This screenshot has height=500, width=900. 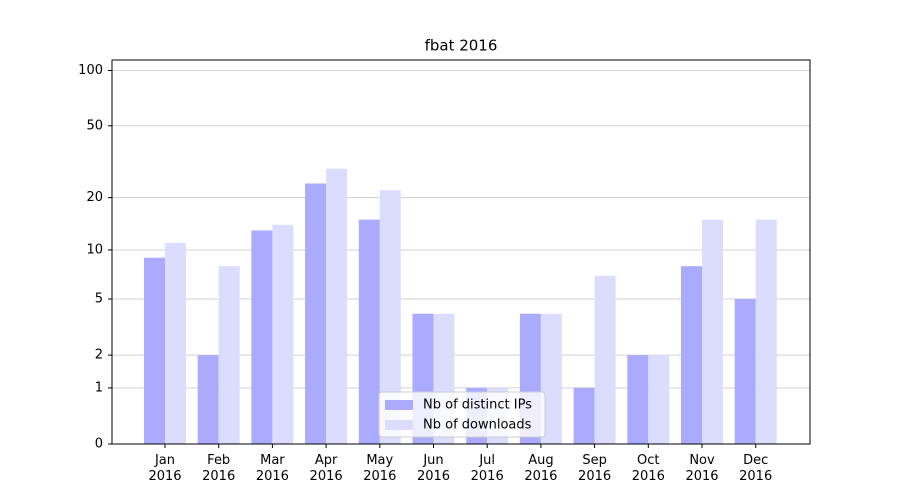 What do you see at coordinates (648, 468) in the screenshot?
I see `x-tick-label: Oct 2016` at bounding box center [648, 468].